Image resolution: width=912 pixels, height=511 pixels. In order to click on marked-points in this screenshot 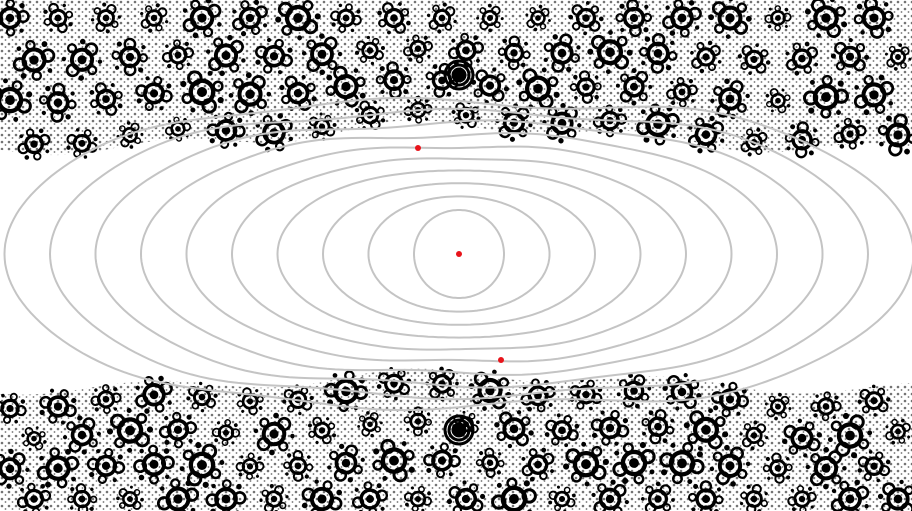, I will do `click(459, 254)`.